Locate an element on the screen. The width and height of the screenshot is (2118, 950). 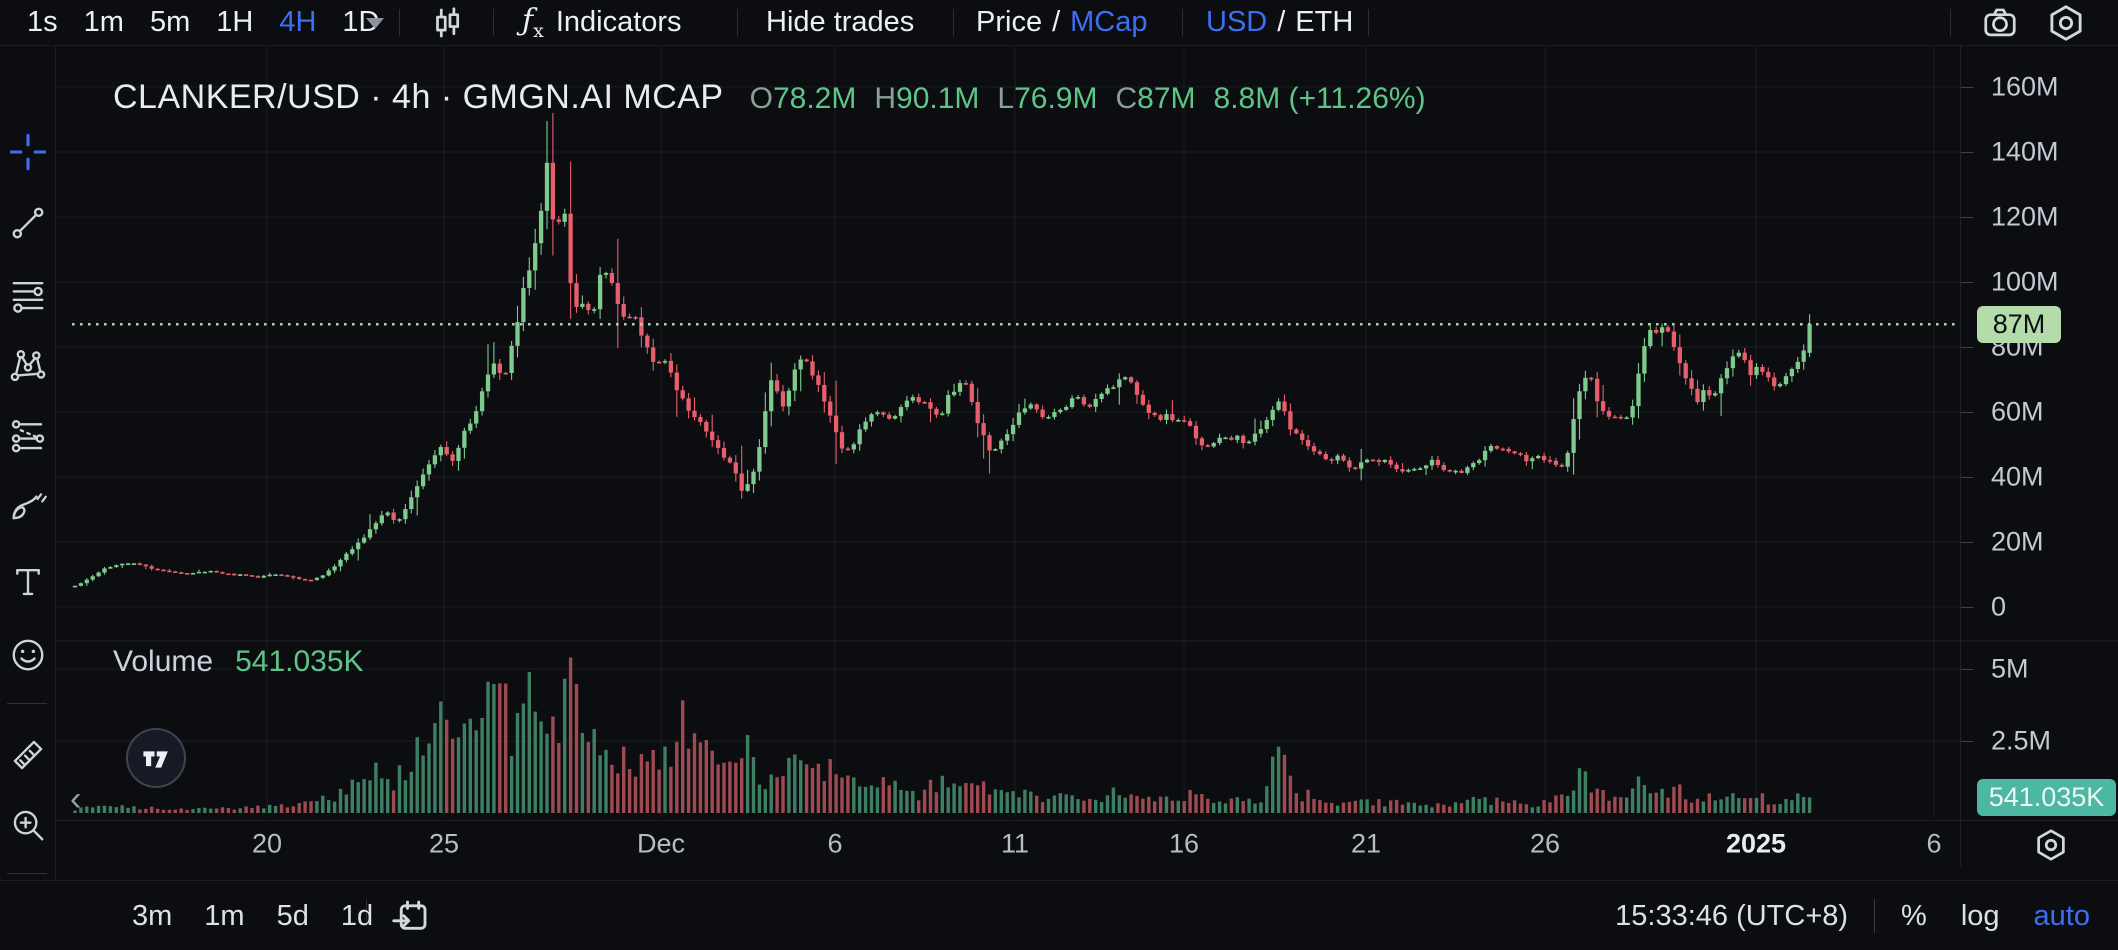
drawing-toolbar is located at coordinates (28, 497).